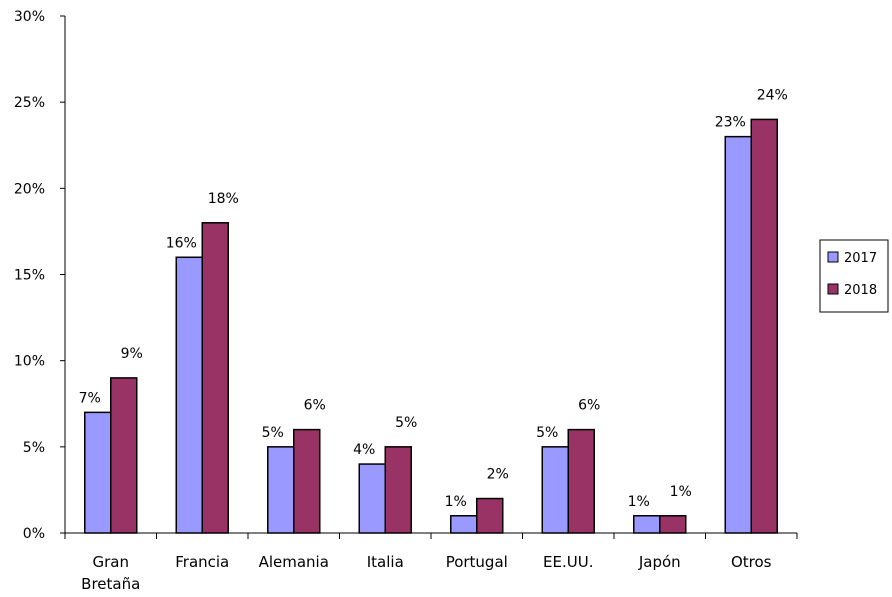  What do you see at coordinates (730, 123) in the screenshot?
I see `data-label: 23%` at bounding box center [730, 123].